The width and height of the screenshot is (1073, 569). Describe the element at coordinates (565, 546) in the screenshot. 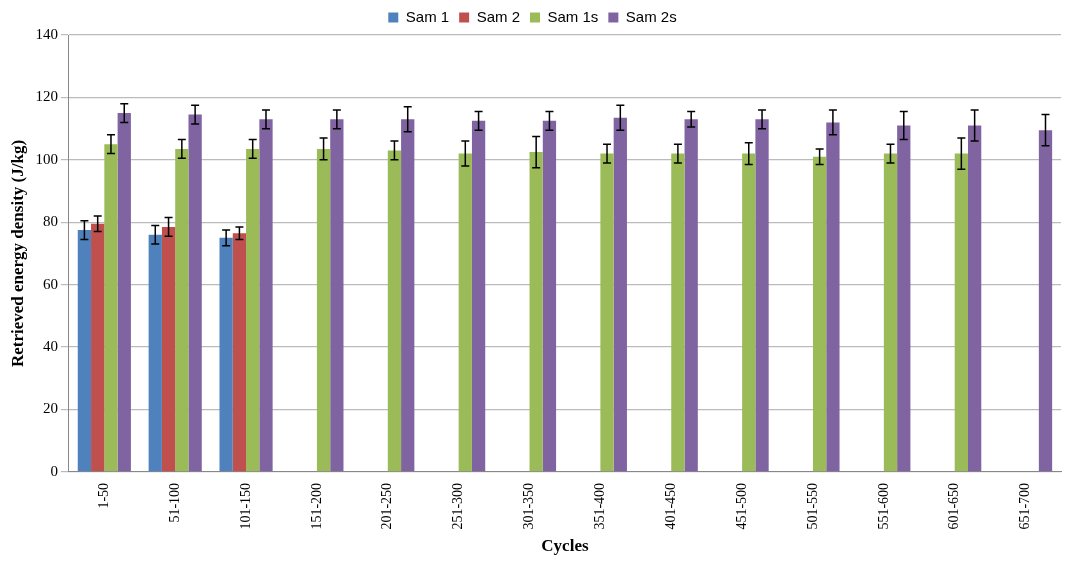

I see `x-axis-title: Cycles` at that location.